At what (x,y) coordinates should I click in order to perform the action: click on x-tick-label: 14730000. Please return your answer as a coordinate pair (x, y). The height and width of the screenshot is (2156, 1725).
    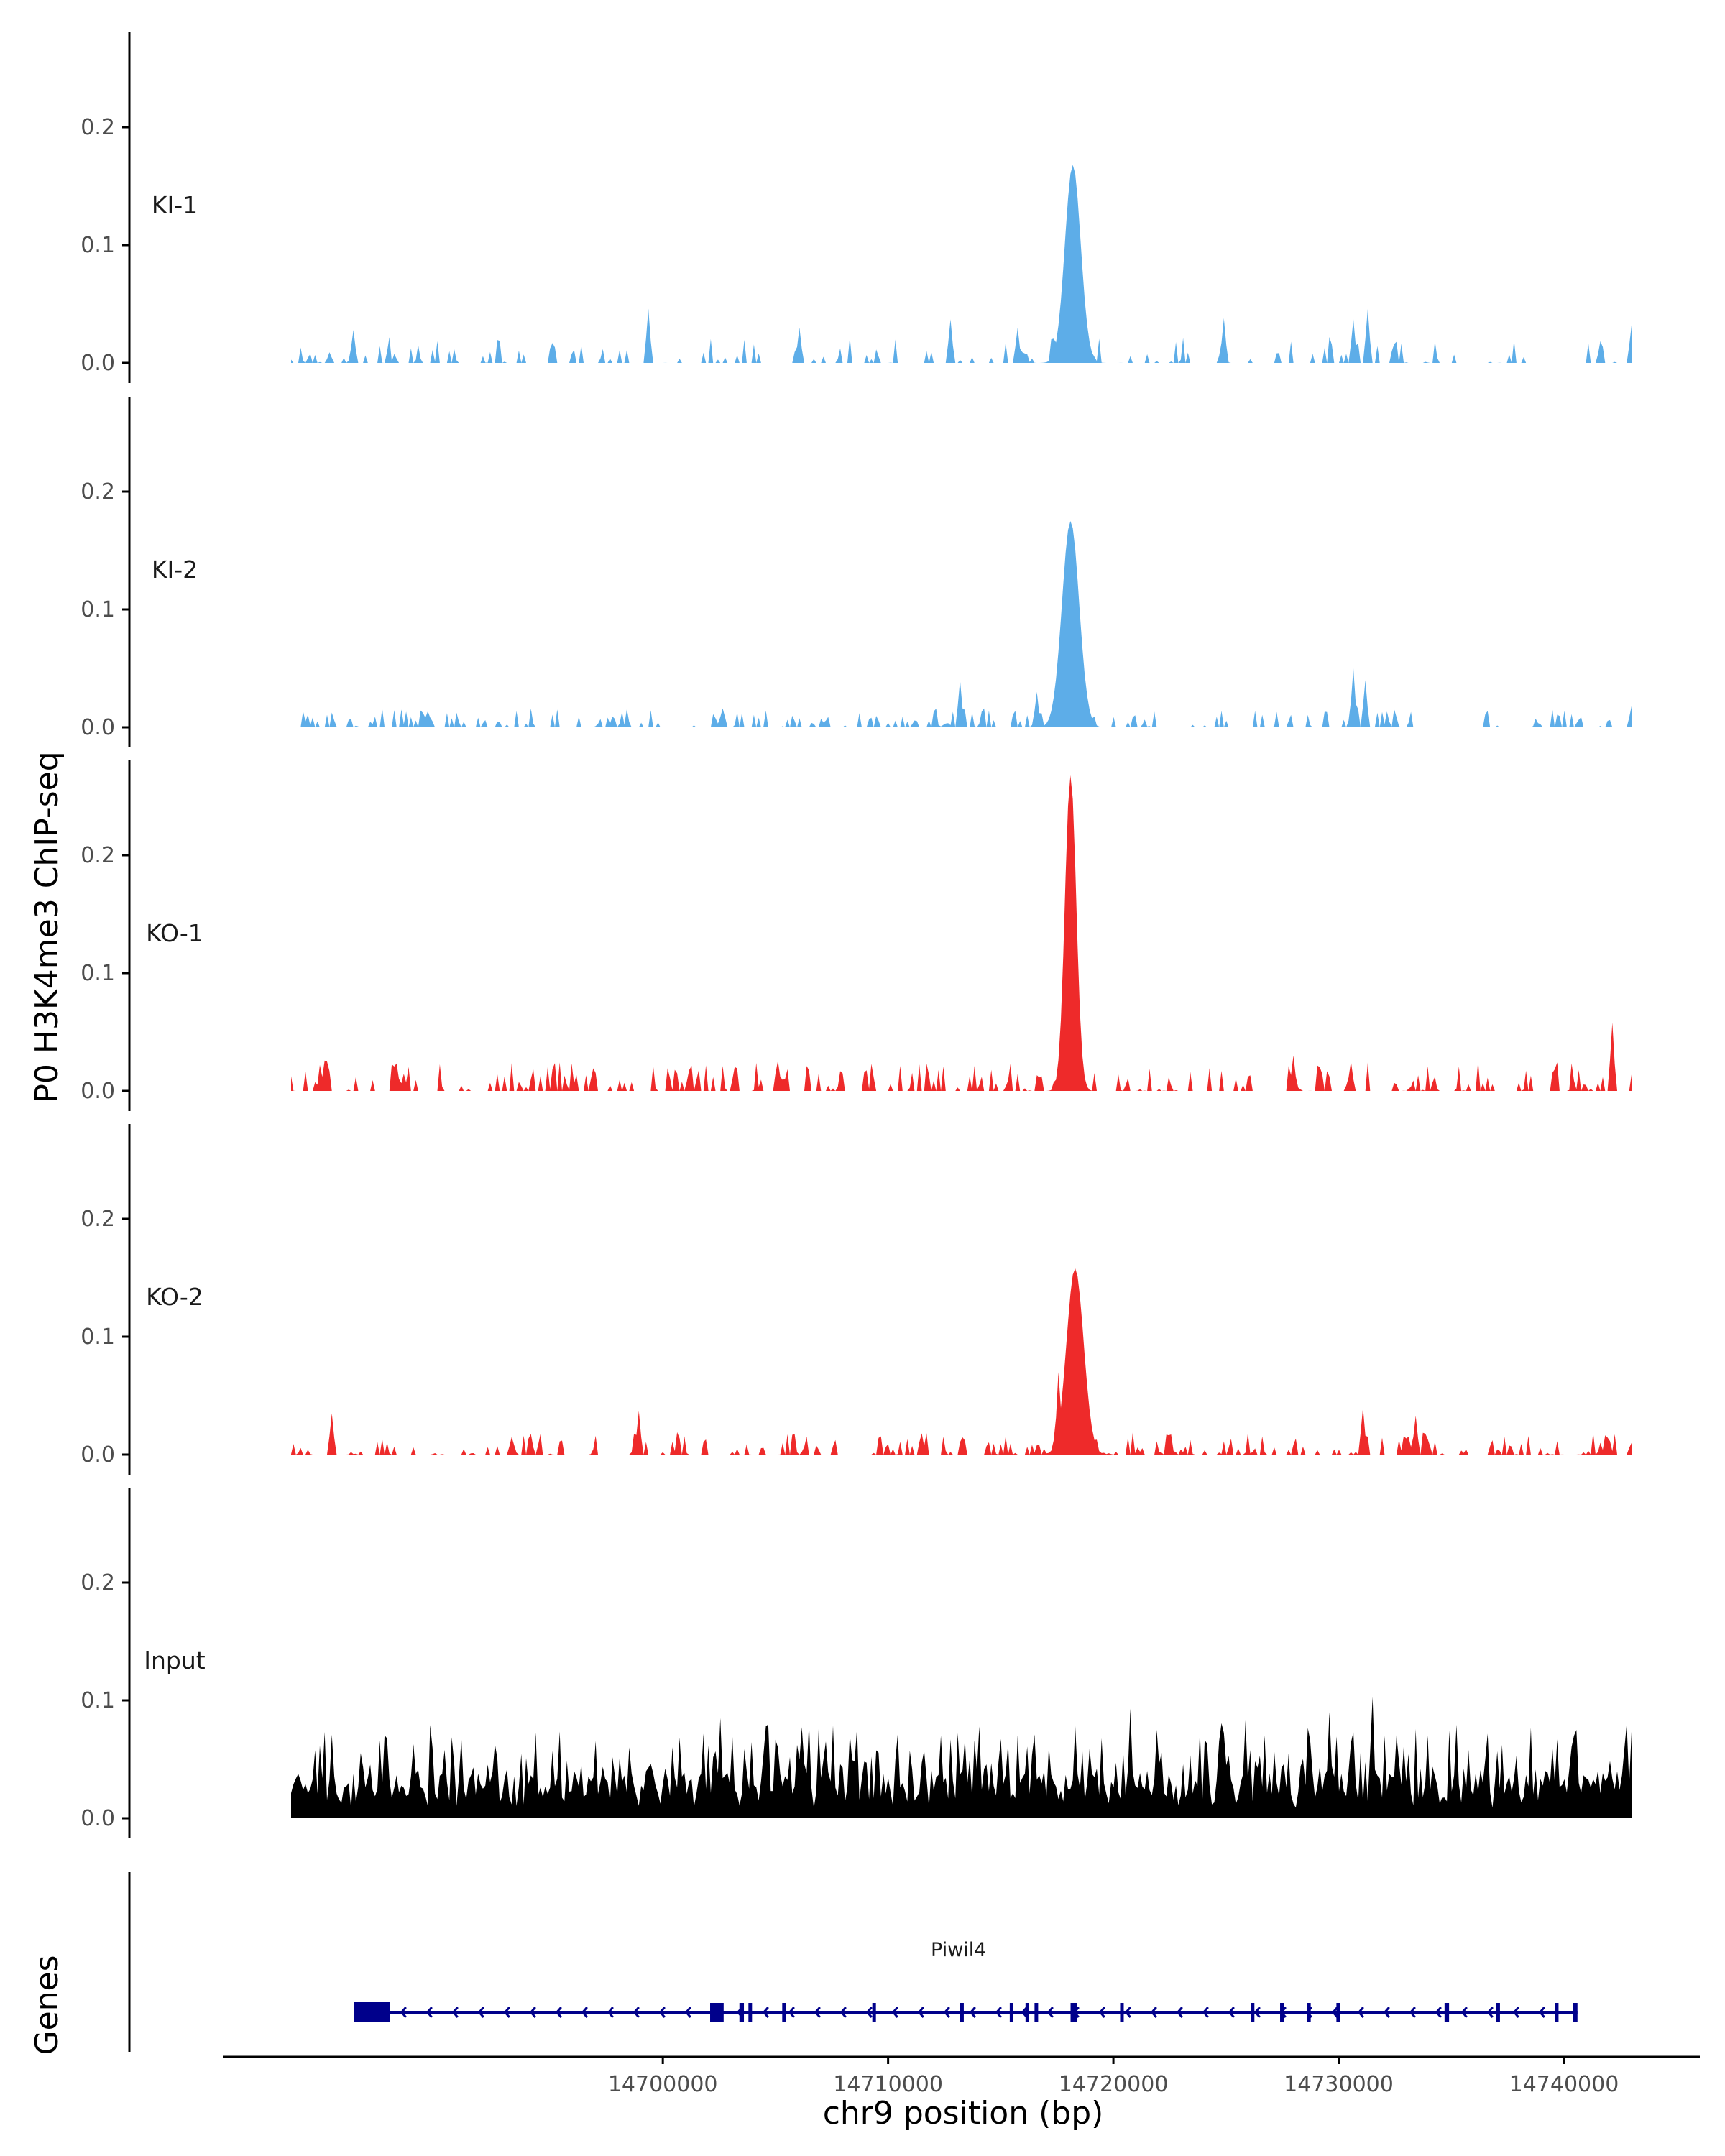
    Looking at the image, I should click on (1339, 2084).